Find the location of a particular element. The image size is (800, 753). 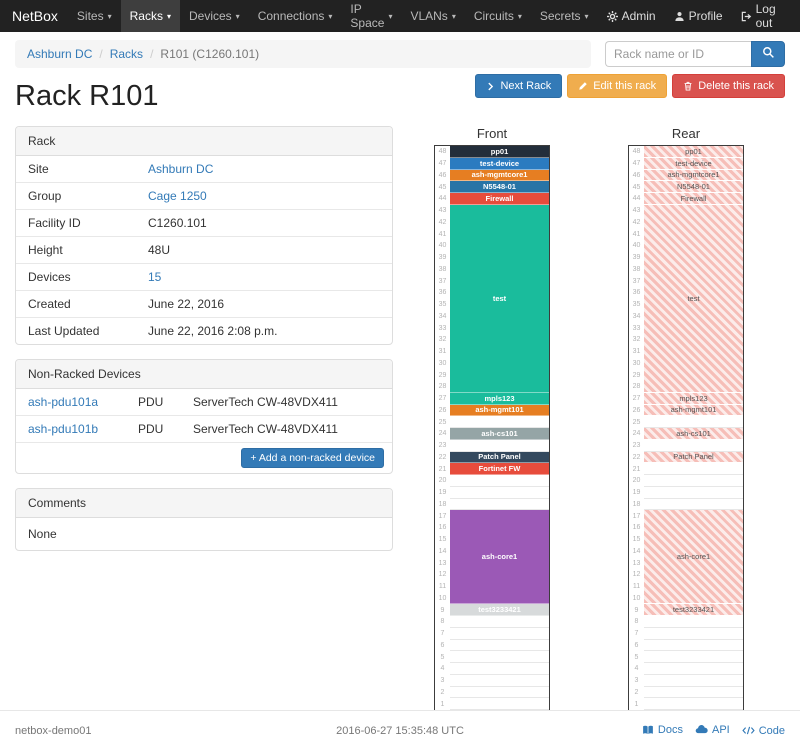

rack-unit-empty: 19 is located at coordinates (492, 492).